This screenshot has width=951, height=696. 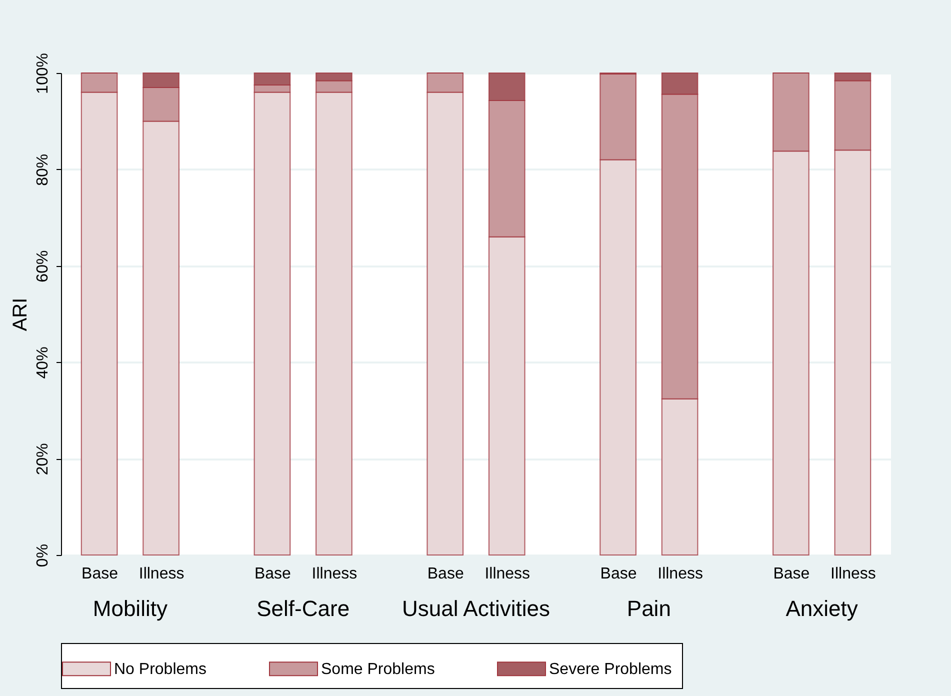 What do you see at coordinates (160, 669) in the screenshot?
I see `legend-label: No Problems` at bounding box center [160, 669].